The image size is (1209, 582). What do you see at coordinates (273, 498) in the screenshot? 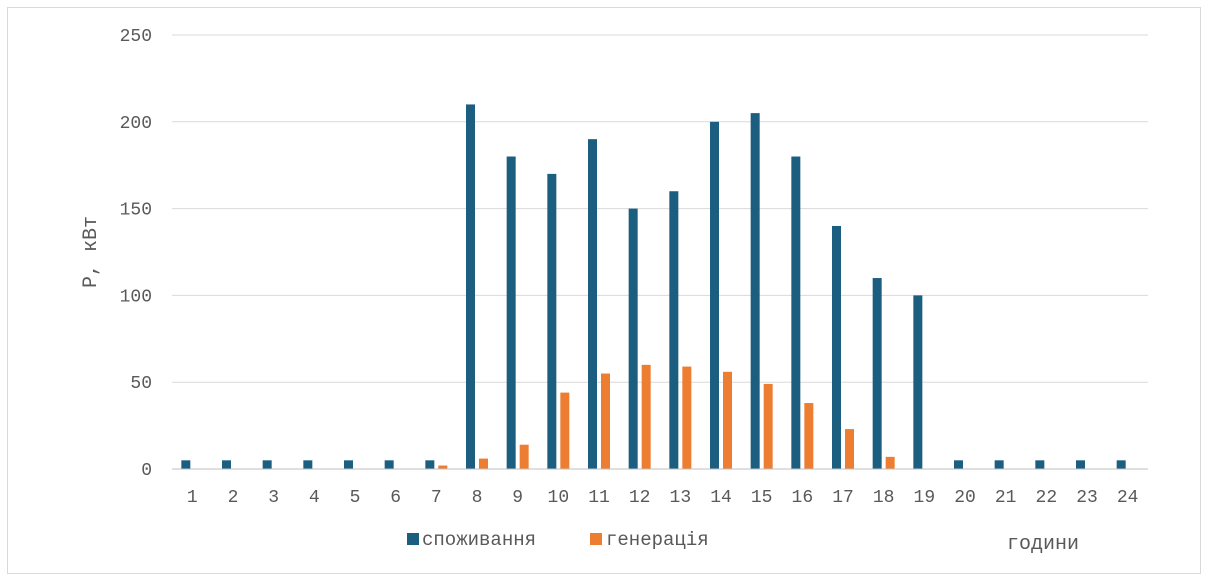
I see `x-tick-label: 3` at bounding box center [273, 498].